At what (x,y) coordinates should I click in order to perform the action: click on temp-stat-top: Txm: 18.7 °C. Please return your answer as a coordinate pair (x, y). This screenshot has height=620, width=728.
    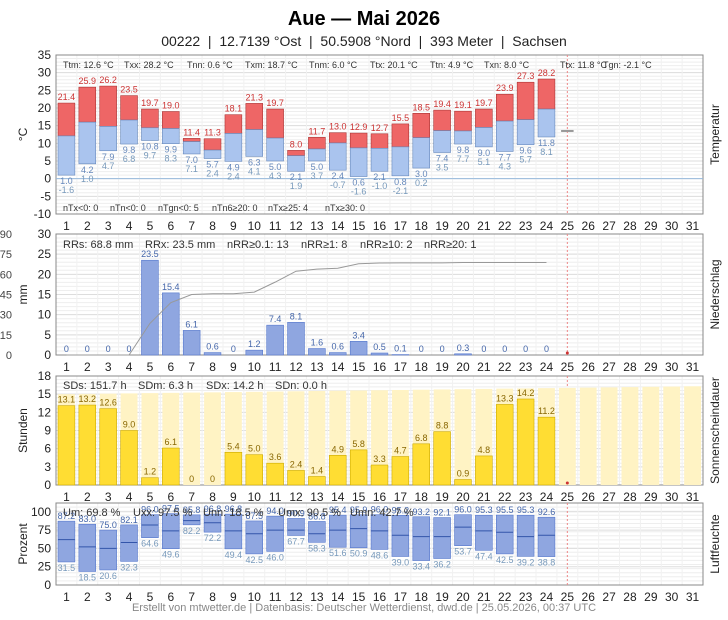
    Looking at the image, I should click on (271, 65).